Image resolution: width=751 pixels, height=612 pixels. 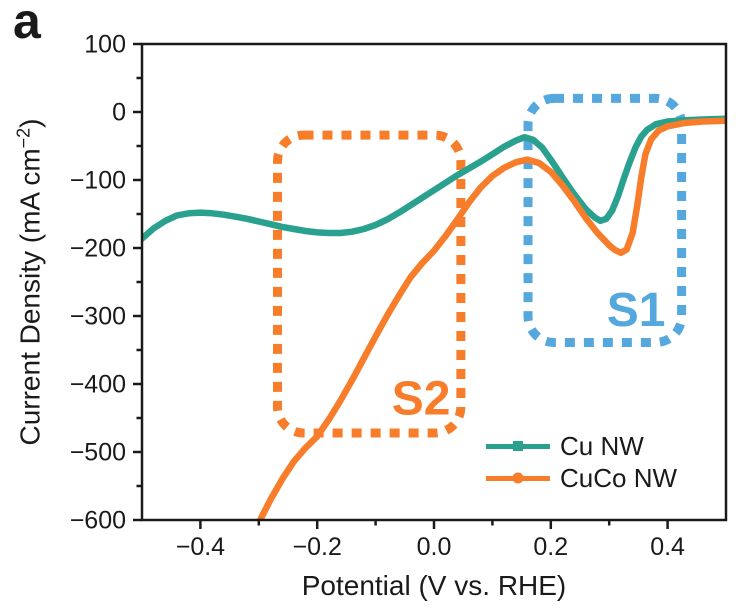 I want to click on legend-entry-cu-nw: Cu NW, so click(x=581, y=446).